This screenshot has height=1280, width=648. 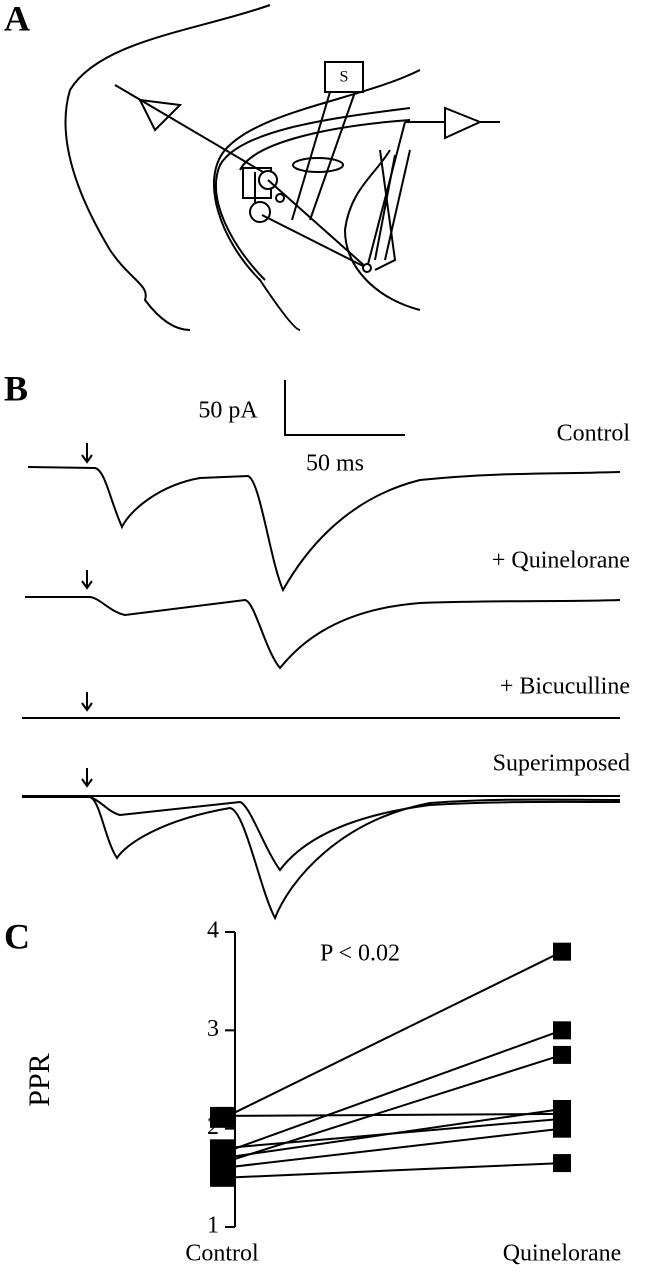 What do you see at coordinates (594, 434) in the screenshot?
I see `trace-label: Control` at bounding box center [594, 434].